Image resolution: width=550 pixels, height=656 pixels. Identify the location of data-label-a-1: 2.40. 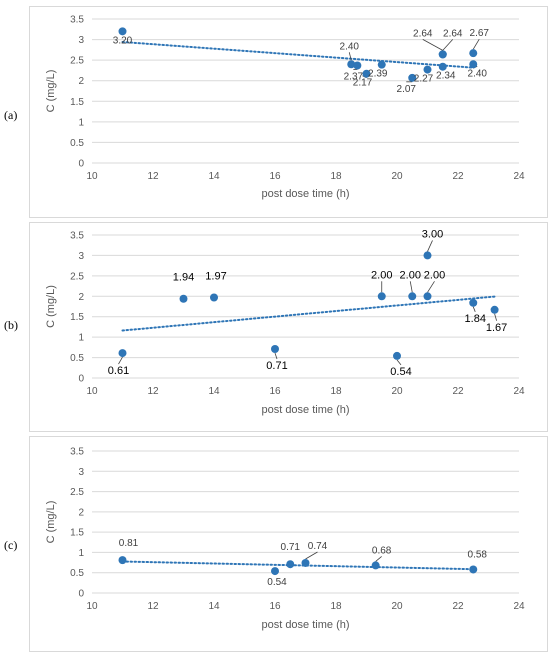
(350, 46).